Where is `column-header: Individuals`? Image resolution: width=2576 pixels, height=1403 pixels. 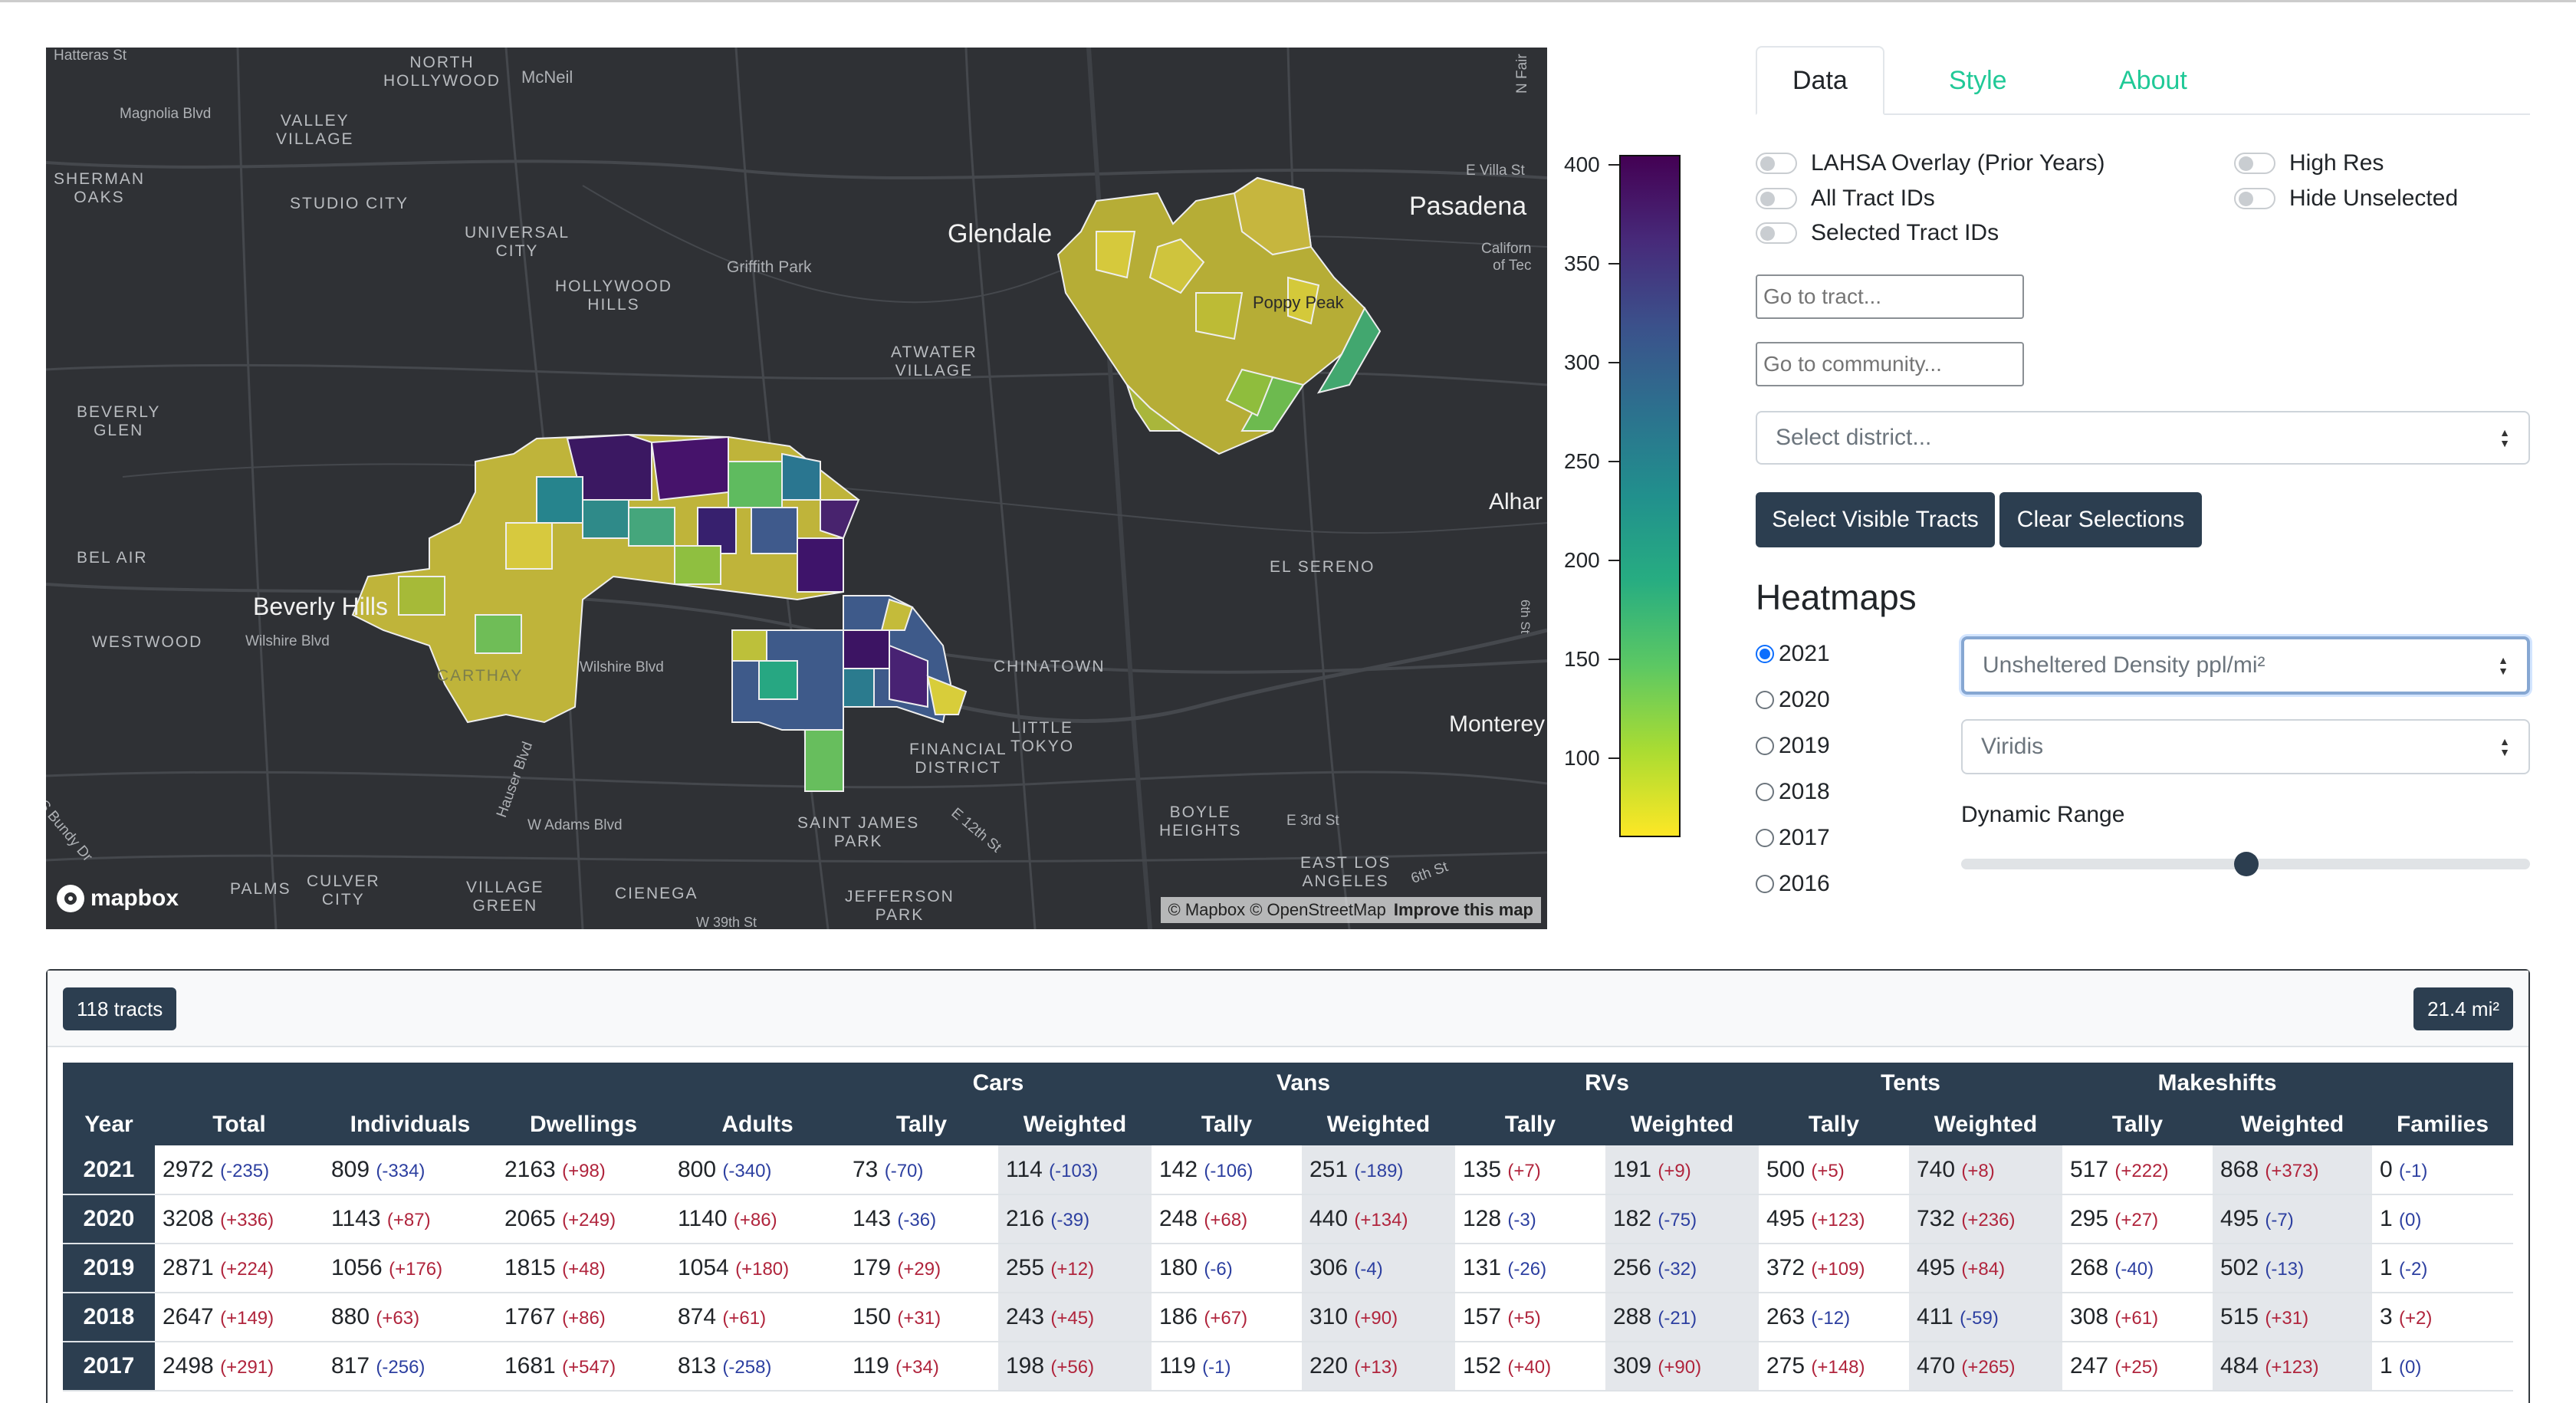 column-header: Individuals is located at coordinates (410, 1125).